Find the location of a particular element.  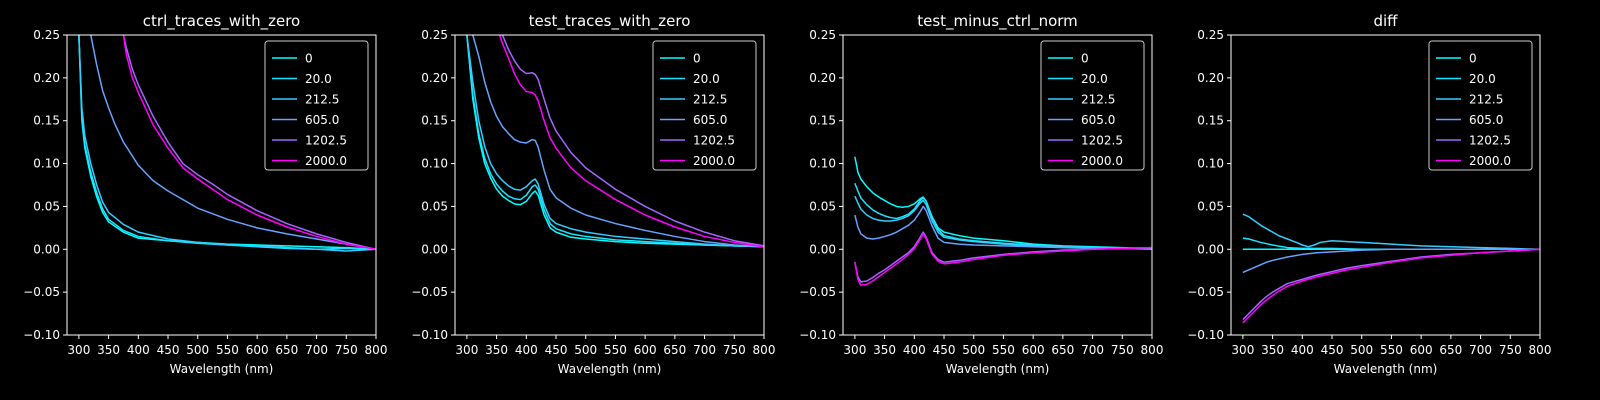

subplot-3-frame is located at coordinates (997, 185).